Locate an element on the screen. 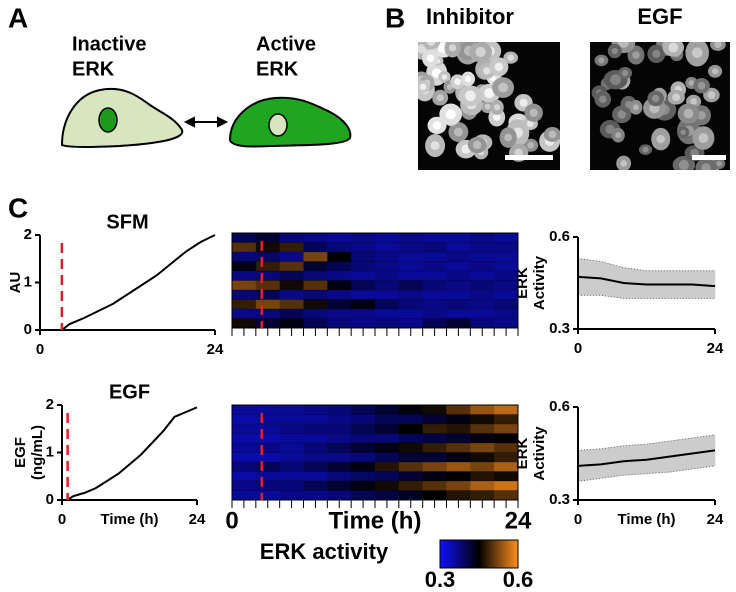  y-axis-label: ERK is located at coordinates (522, 453).